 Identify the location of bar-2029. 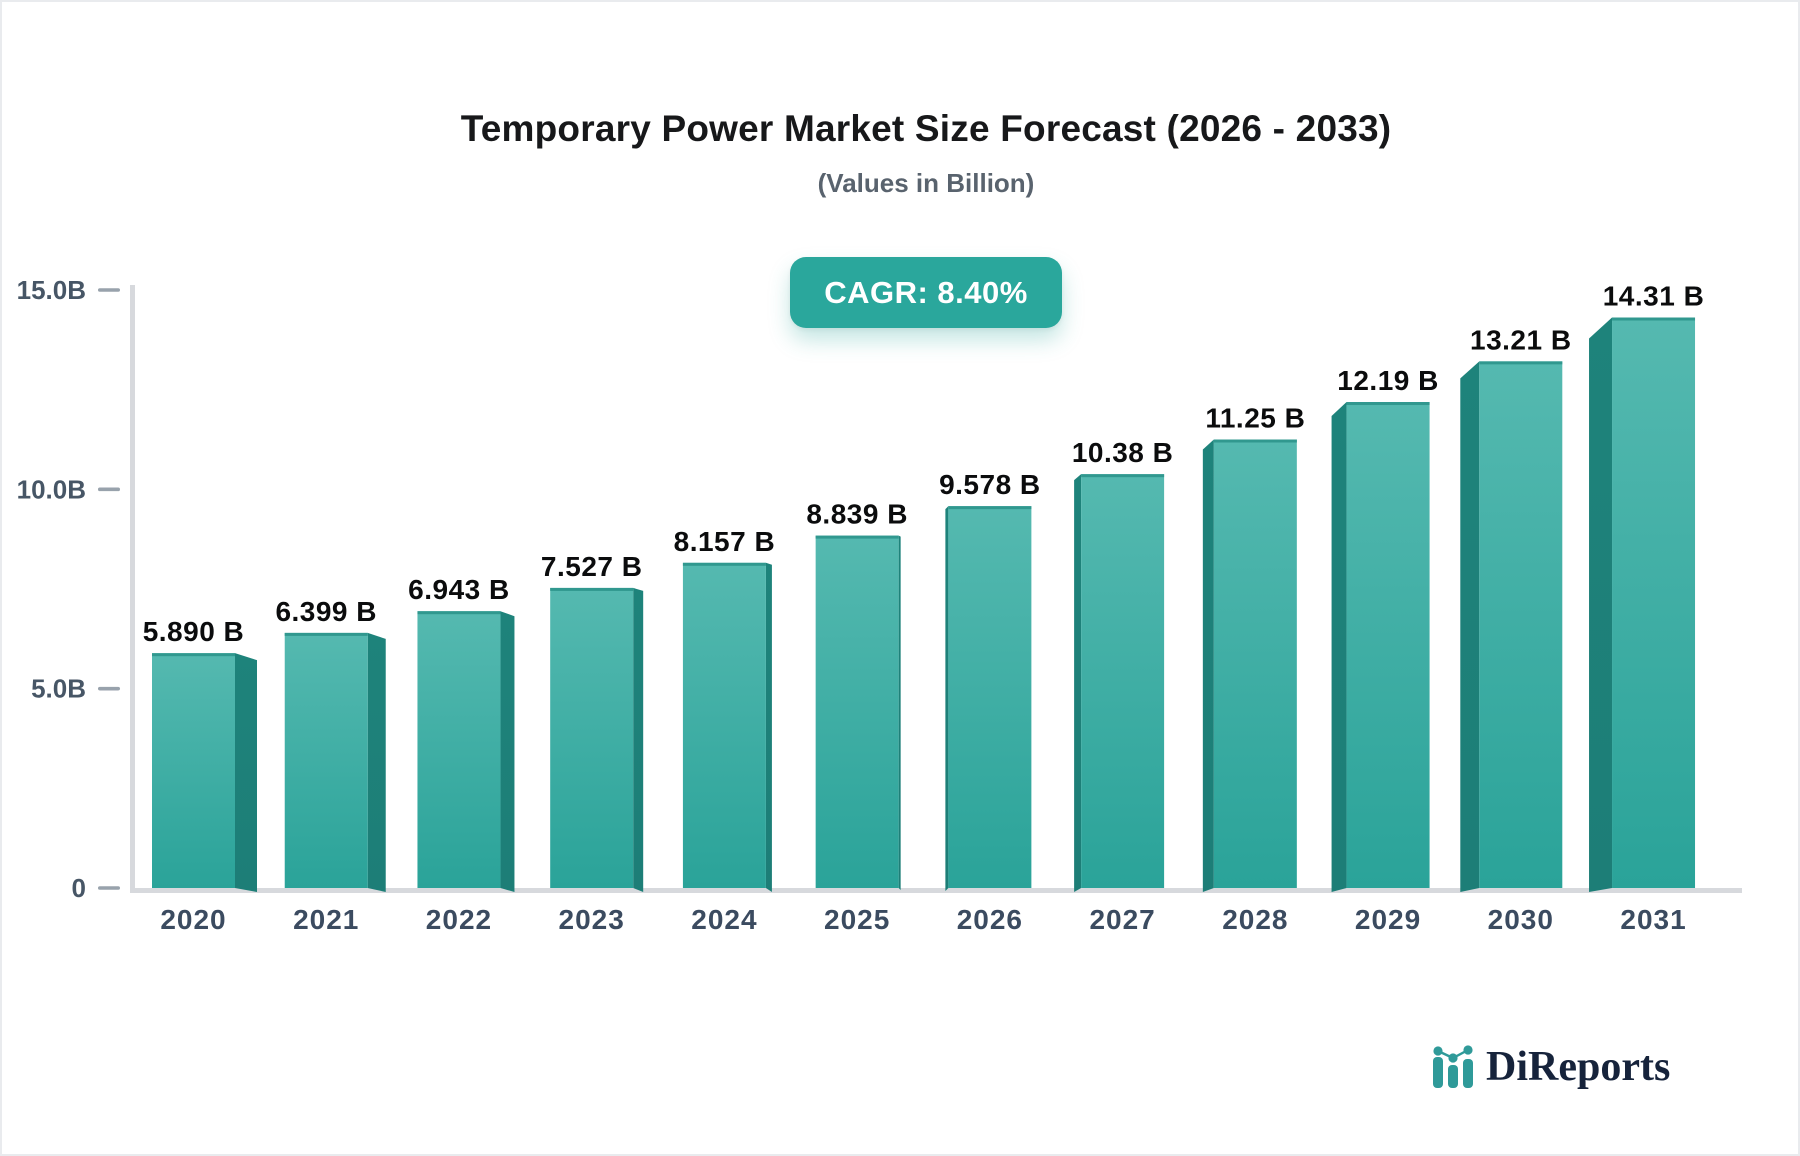
(1380, 647).